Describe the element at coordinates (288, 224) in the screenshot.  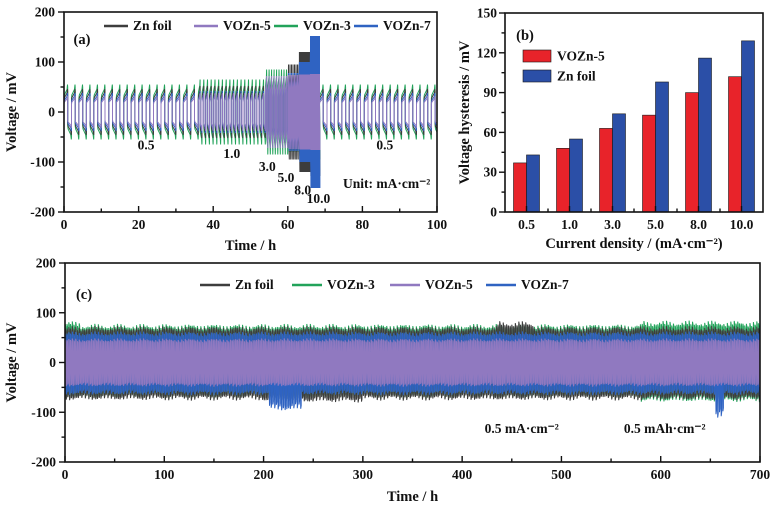
I see `x-tick-label: 60` at that location.